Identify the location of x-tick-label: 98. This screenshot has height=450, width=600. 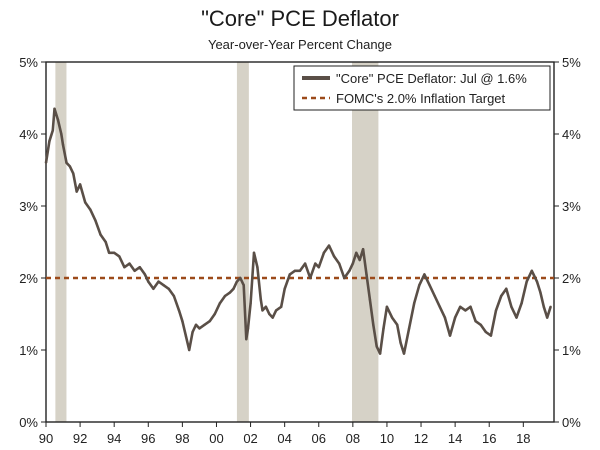
(182, 438).